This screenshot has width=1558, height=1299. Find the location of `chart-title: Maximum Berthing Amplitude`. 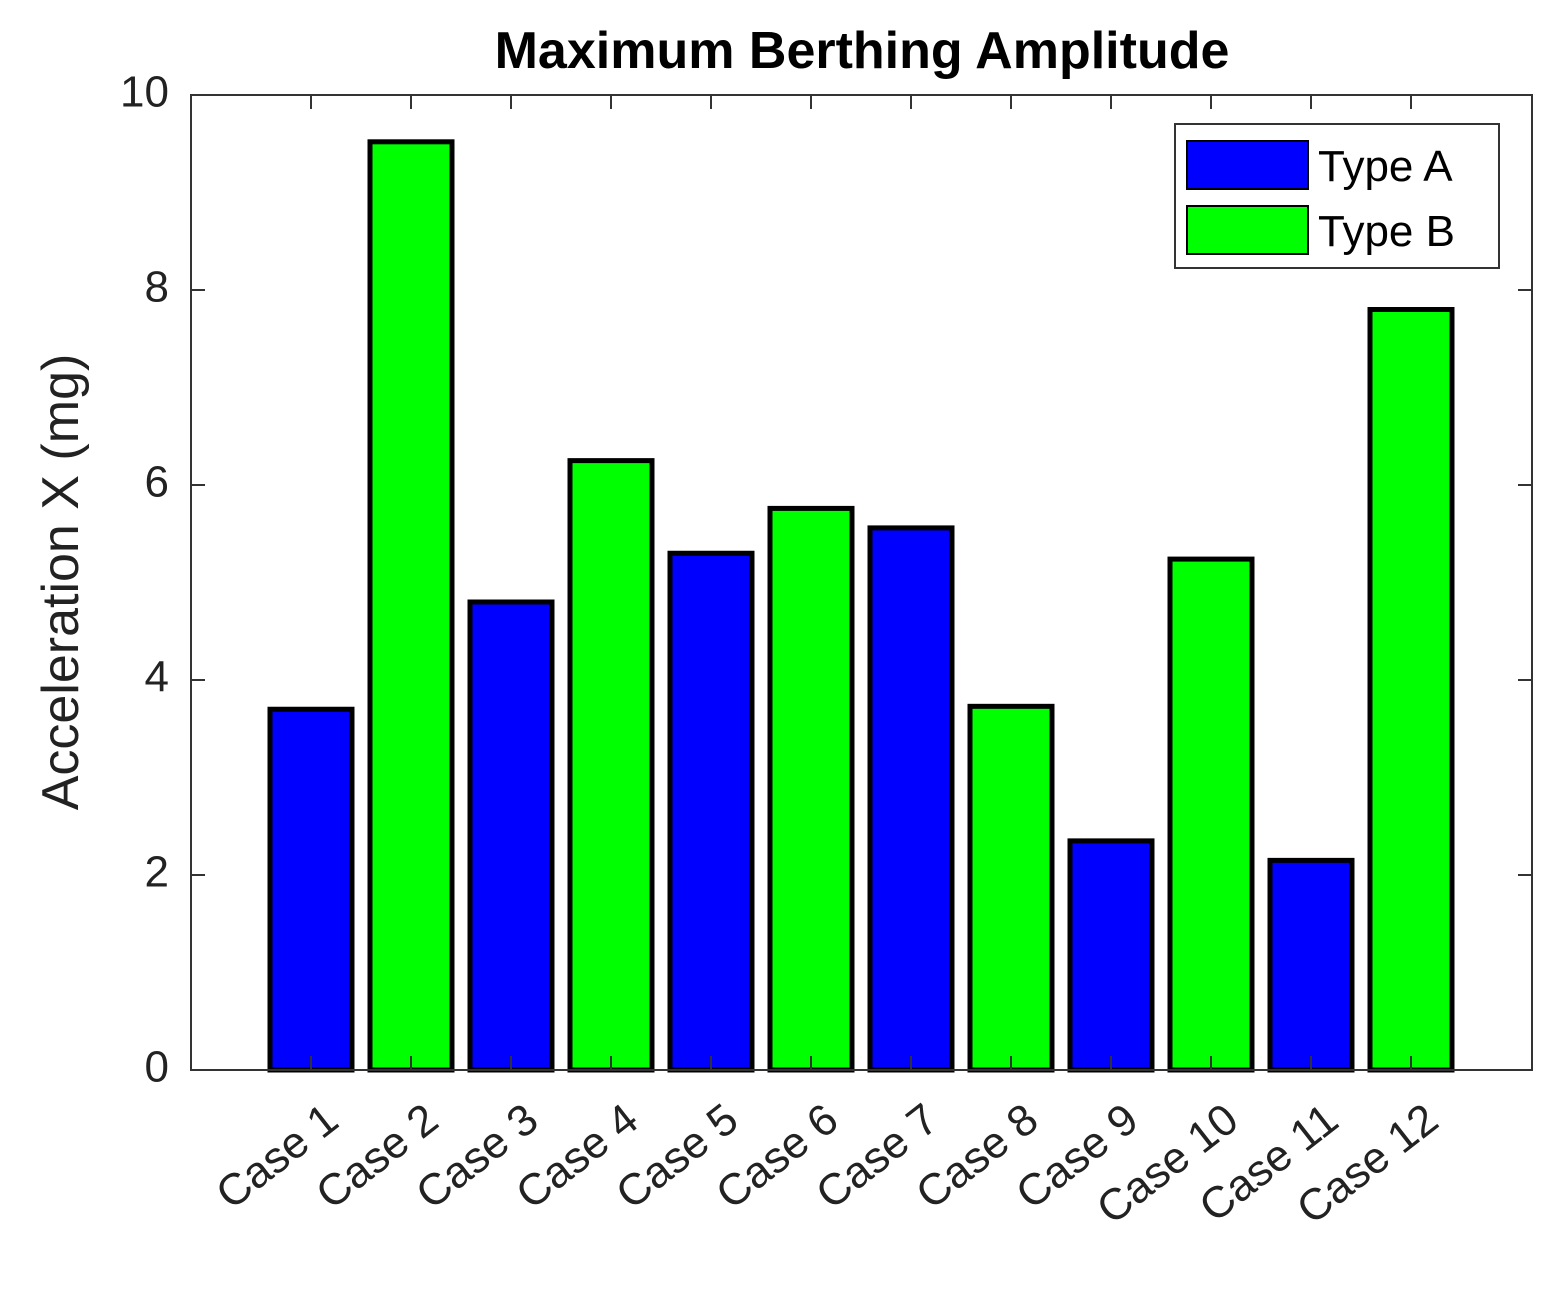

chart-title: Maximum Berthing Amplitude is located at coordinates (862, 51).